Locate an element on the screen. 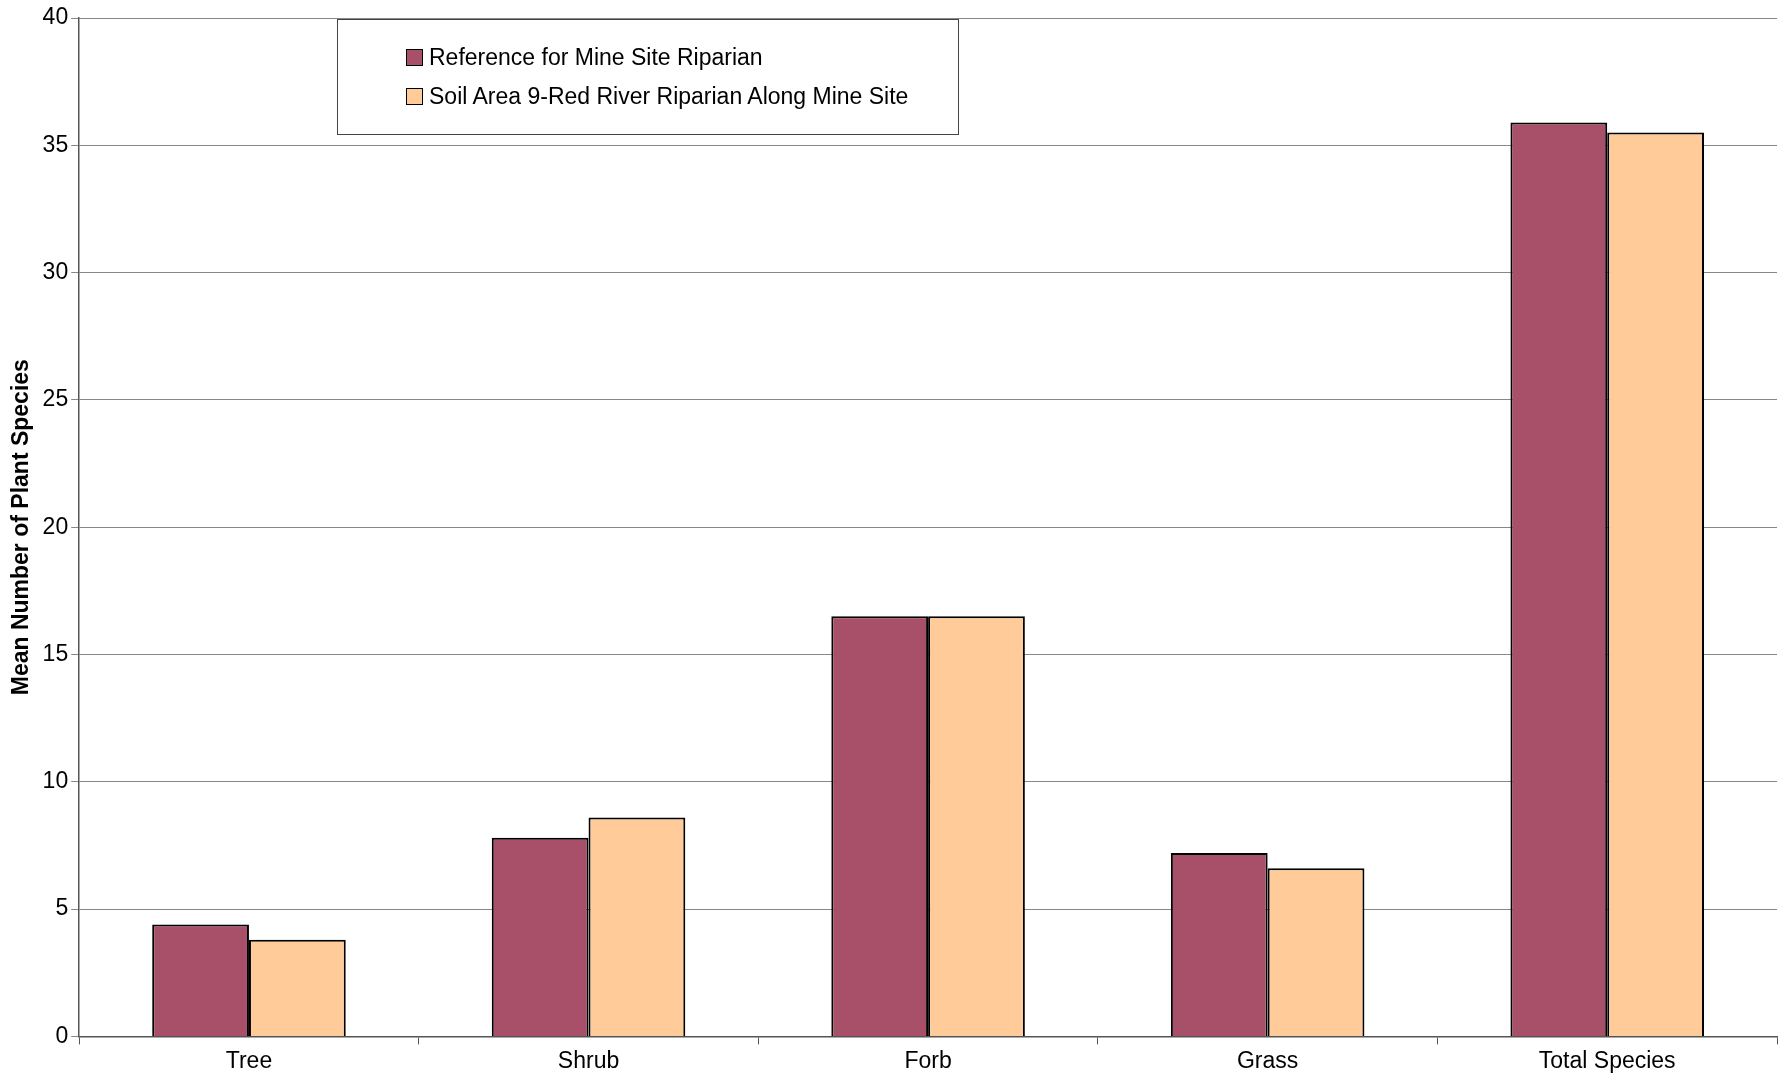 Image resolution: width=1785 pixels, height=1086 pixels. y-tick-label: 0 is located at coordinates (62, 1034).